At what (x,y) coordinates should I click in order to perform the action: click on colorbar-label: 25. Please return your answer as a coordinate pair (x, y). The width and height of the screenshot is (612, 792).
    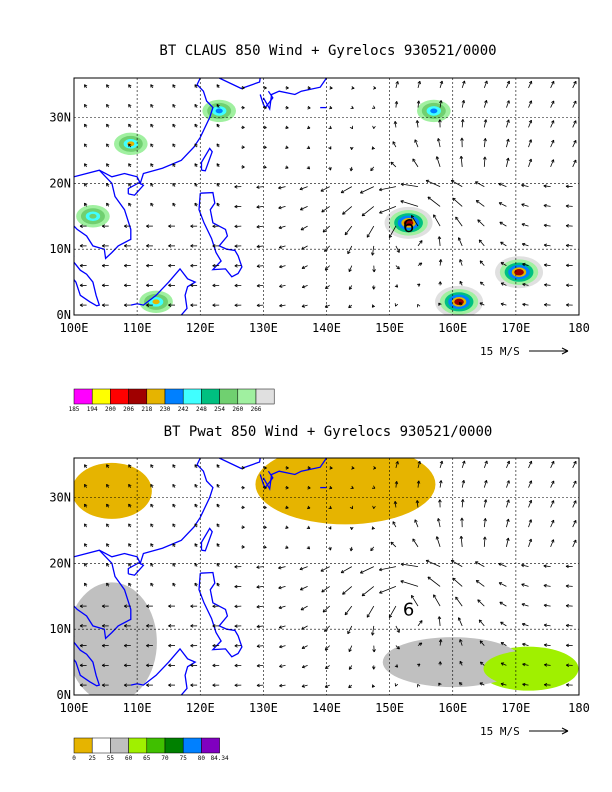
    Looking at the image, I should click on (93, 758).